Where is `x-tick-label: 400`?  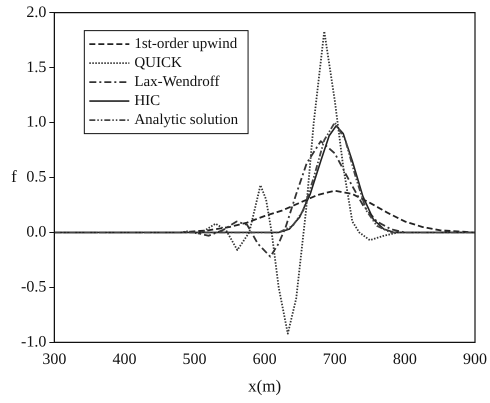 x-tick-label: 400 is located at coordinates (124, 359).